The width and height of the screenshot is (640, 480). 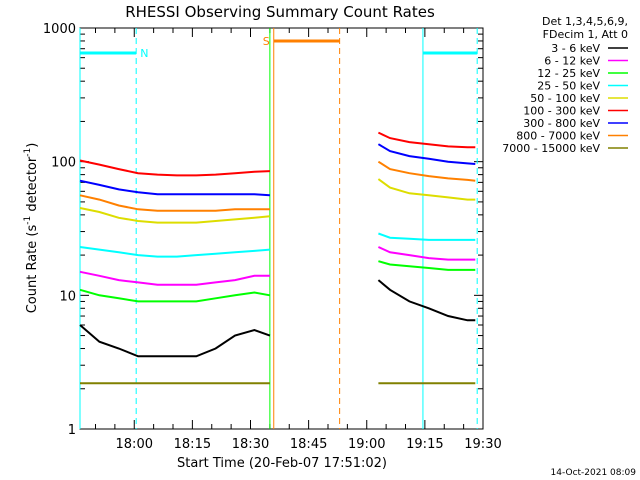 I want to click on saa-label: S, so click(x=266, y=41).